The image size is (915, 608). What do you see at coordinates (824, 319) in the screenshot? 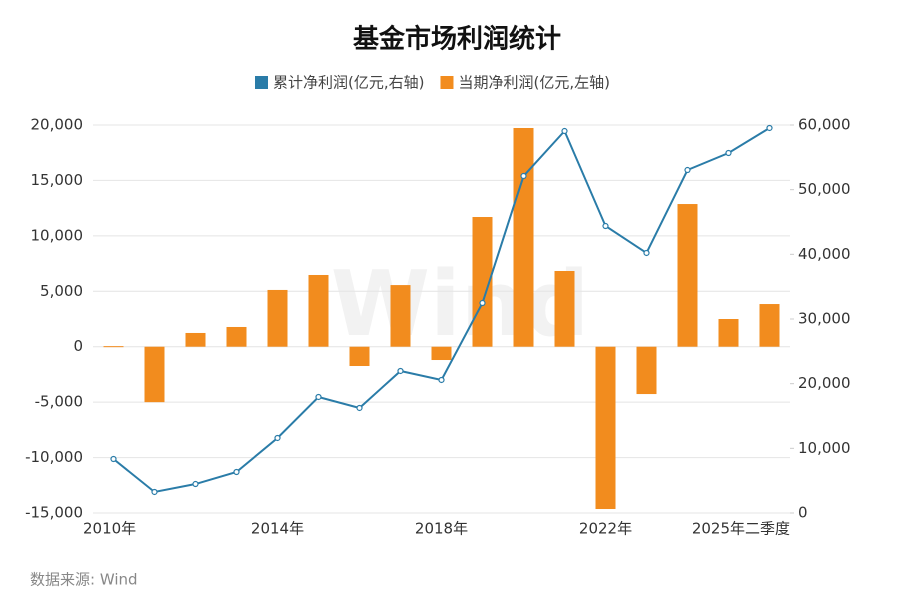
I see `y2-tick-label: 30,000` at bounding box center [824, 319].